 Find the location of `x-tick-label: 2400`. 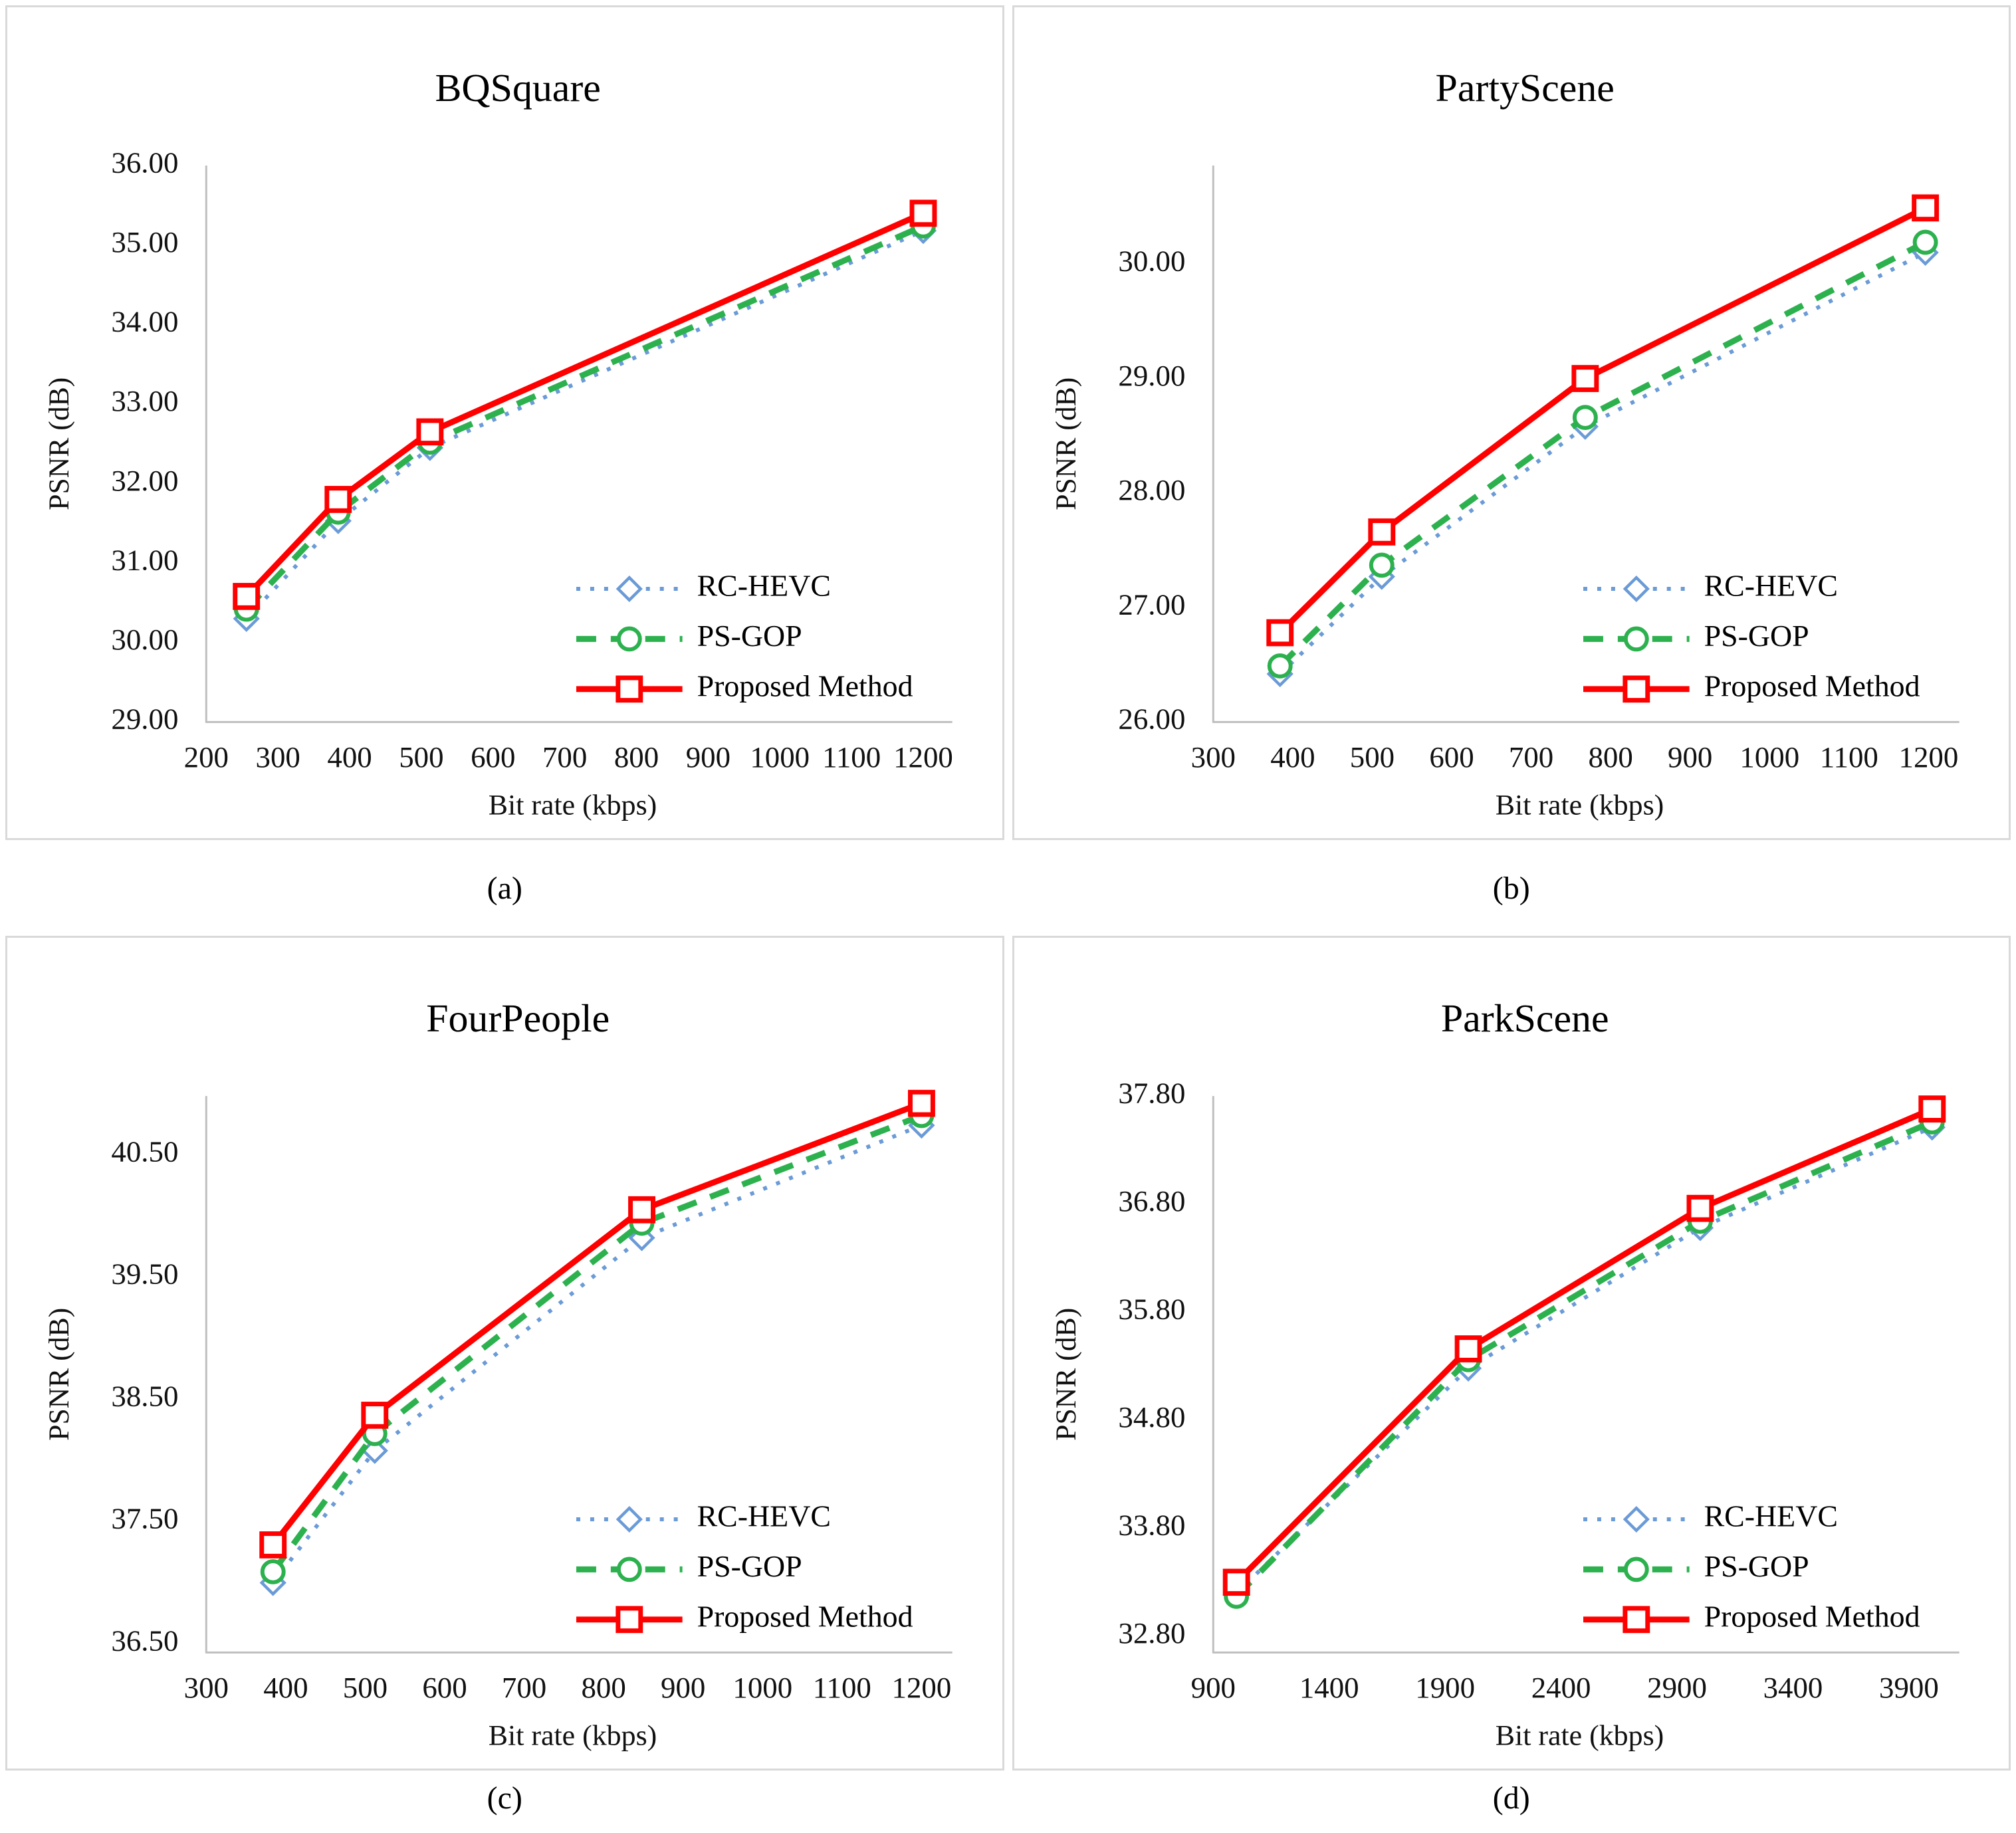

x-tick-label: 2400 is located at coordinates (1561, 1688).